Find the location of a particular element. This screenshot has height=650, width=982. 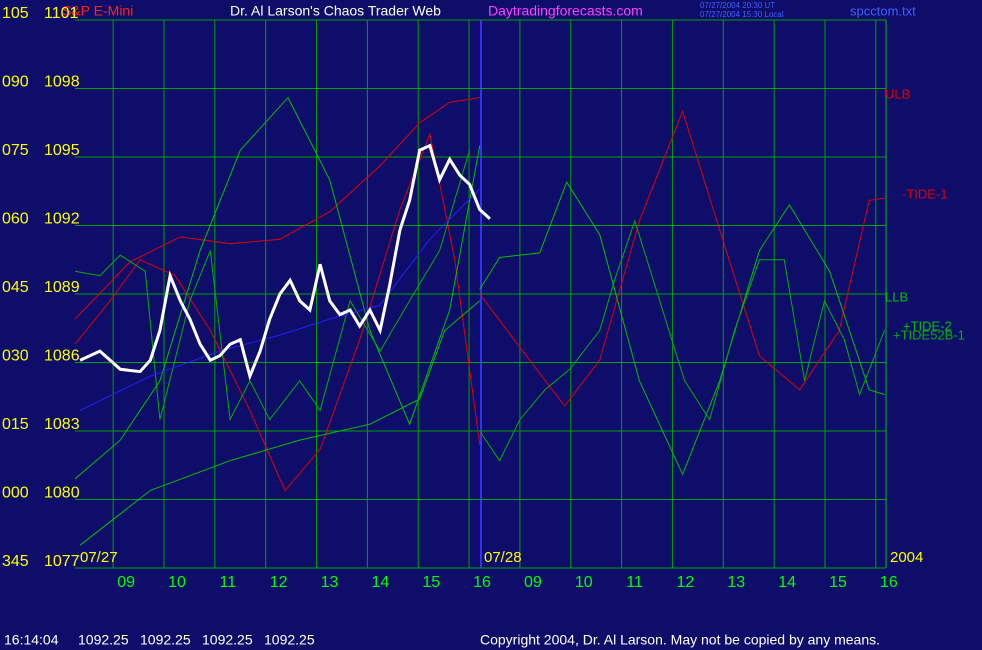

chart-title: S&P E-Mini is located at coordinates (97, 11).